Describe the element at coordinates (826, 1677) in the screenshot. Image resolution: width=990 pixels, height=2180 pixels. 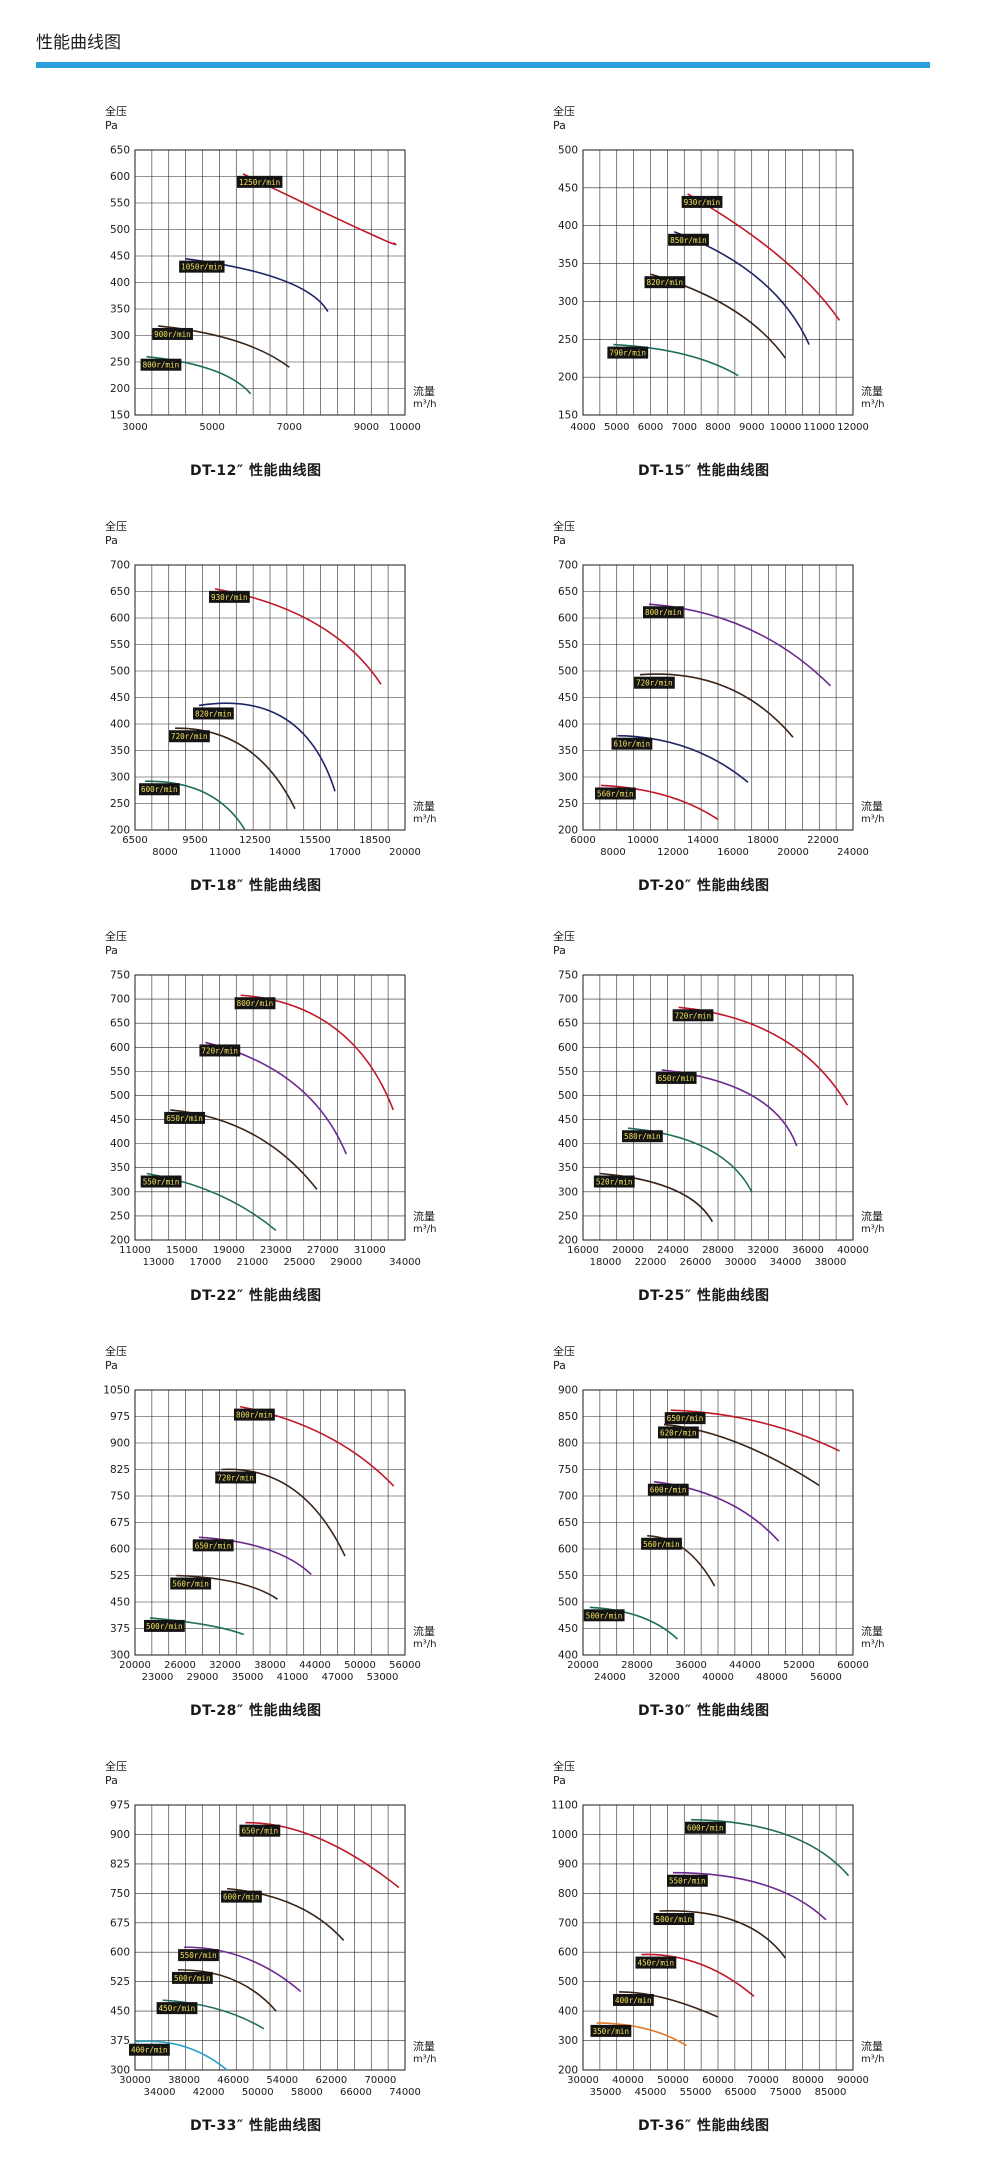
I see `x-tick-label: 56000` at that location.